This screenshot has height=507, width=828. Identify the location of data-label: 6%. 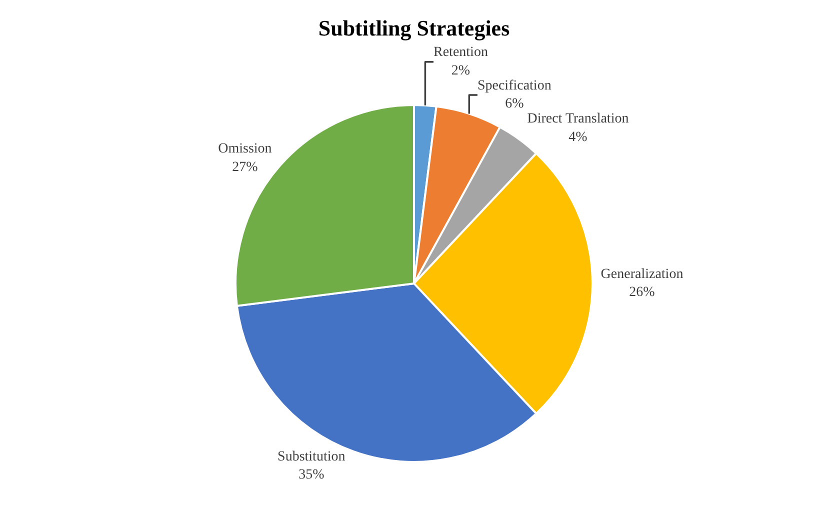
(514, 104).